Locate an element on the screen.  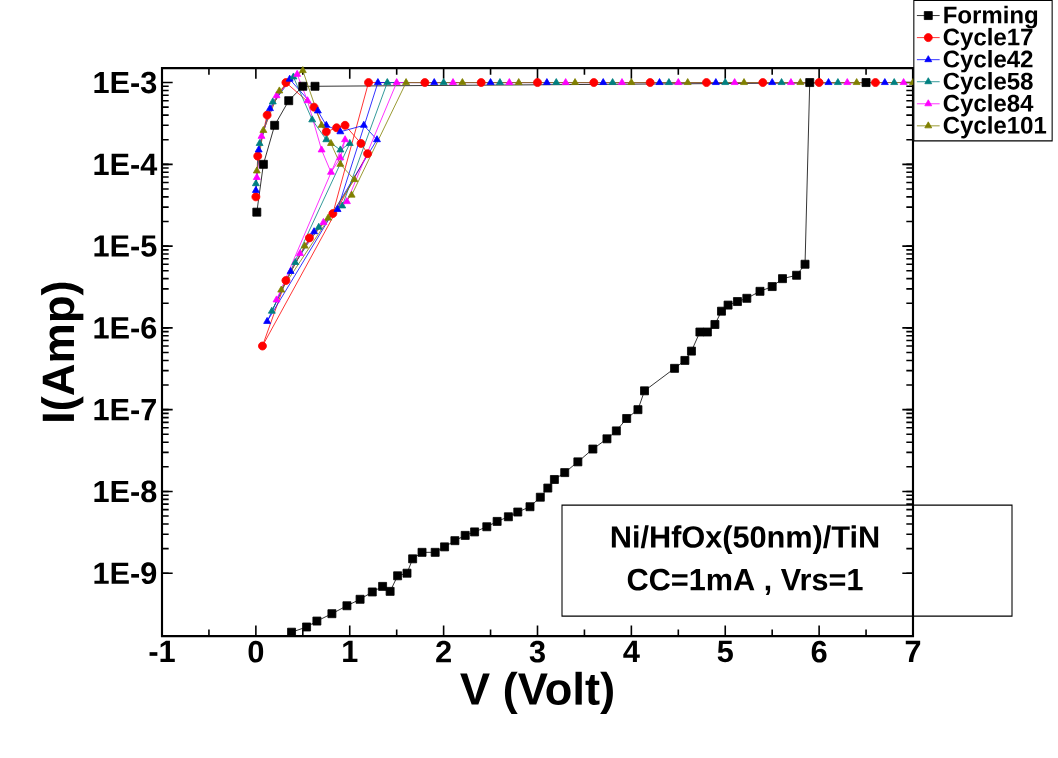
legend-label: Forming is located at coordinates (991, 17).